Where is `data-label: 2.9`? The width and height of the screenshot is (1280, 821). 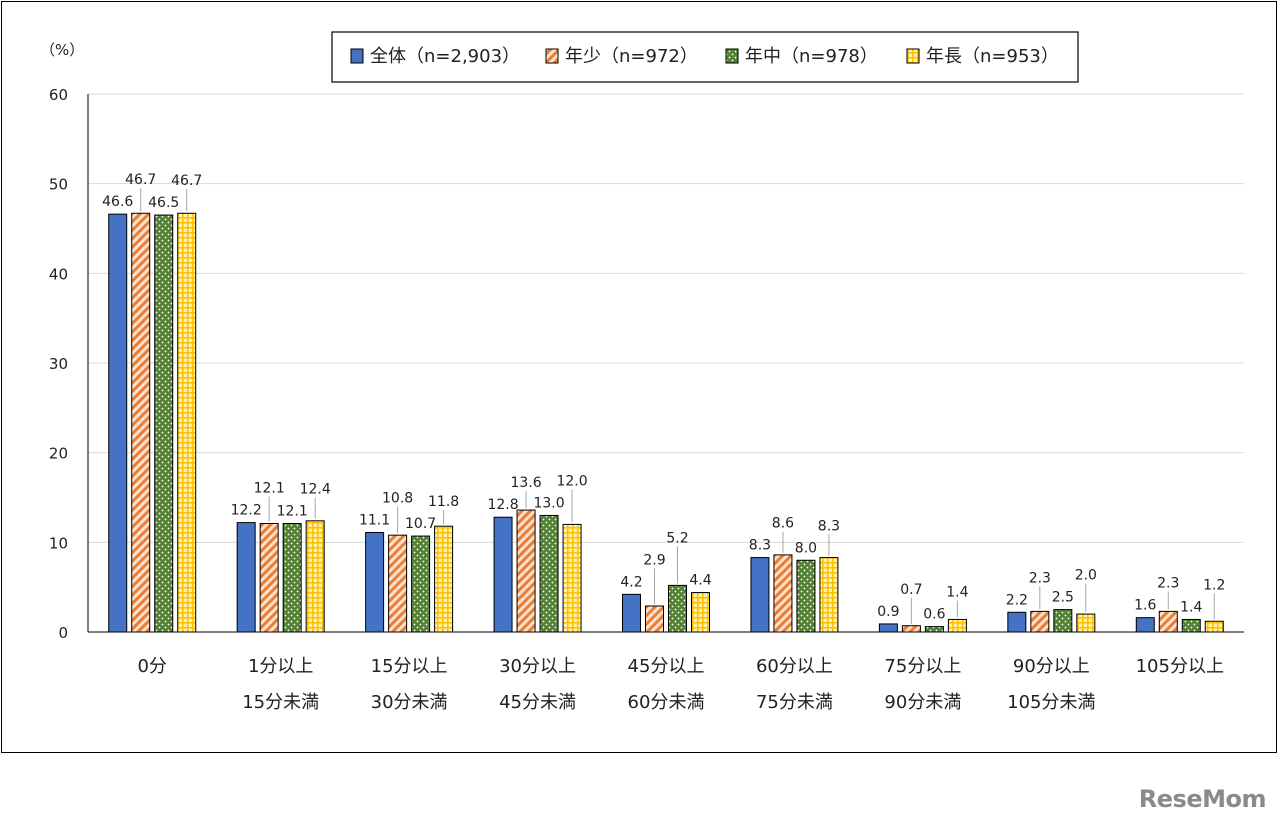
data-label: 2.9 is located at coordinates (654, 560).